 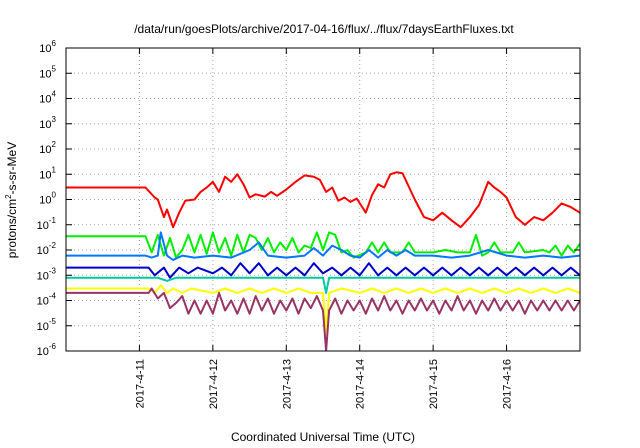 I want to click on y-tick-label-exp: -1, so click(x=53, y=220).